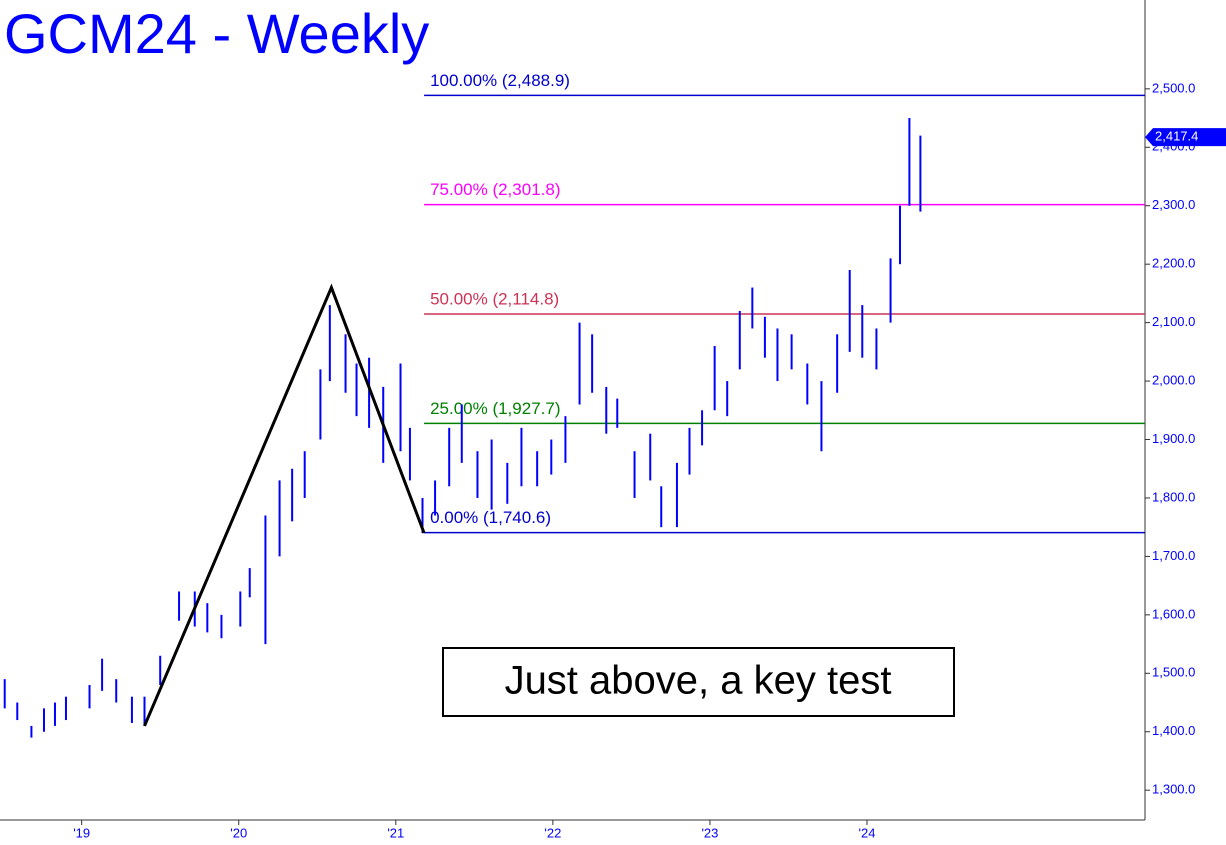  What do you see at coordinates (1173, 263) in the screenshot?
I see `y-tick-label: 2,200.0` at bounding box center [1173, 263].